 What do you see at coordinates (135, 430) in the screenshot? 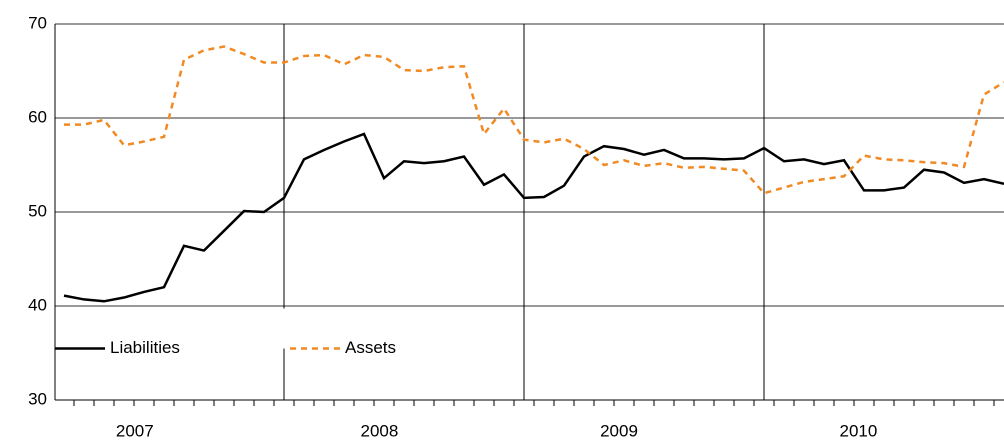
I see `x-tick-label: 2007` at bounding box center [135, 430].